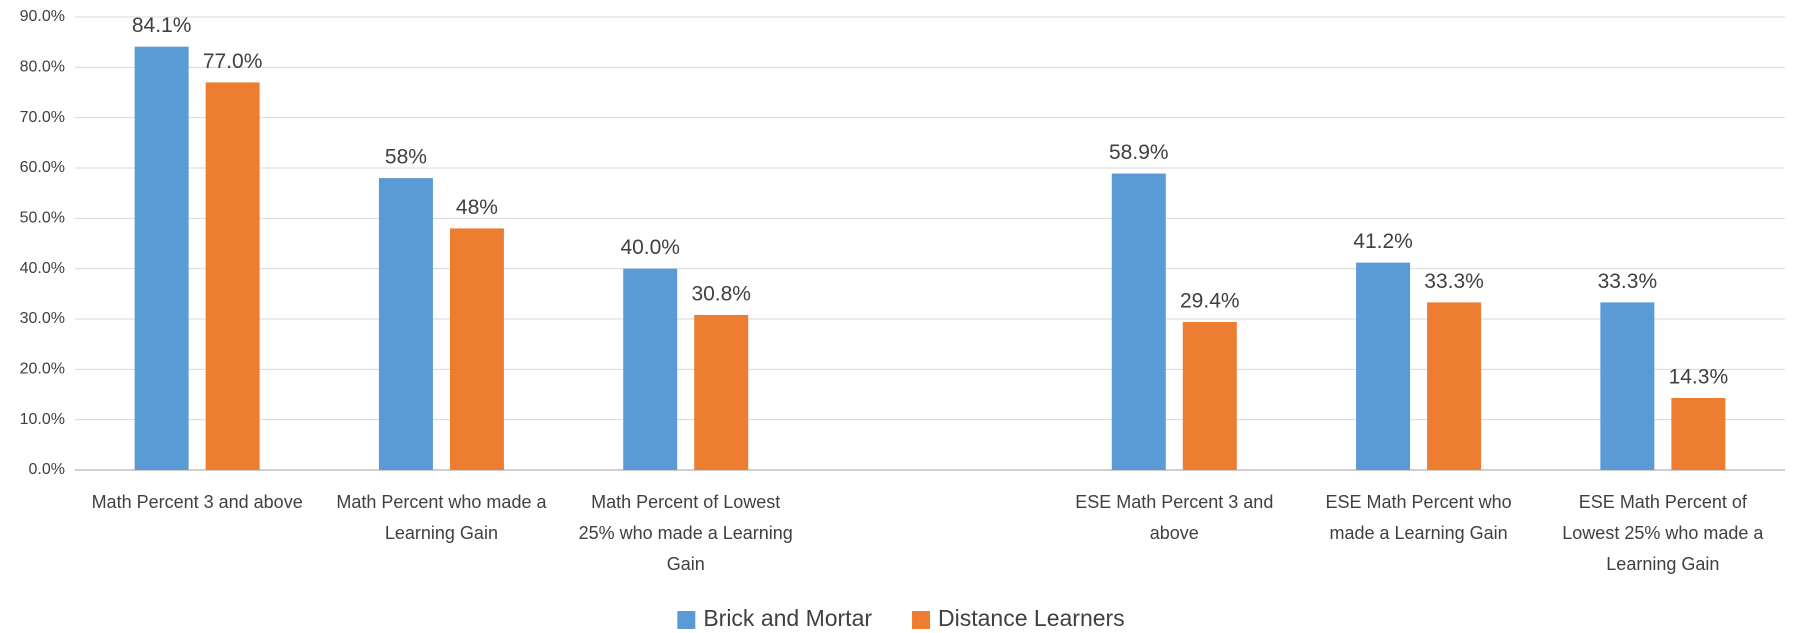 The height and width of the screenshot is (633, 1802). Describe the element at coordinates (406, 157) in the screenshot. I see `data-label: 58%` at that location.